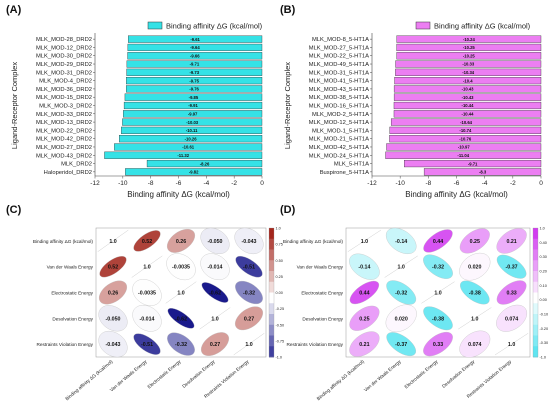  I want to click on y-tick-label: Buspirone_5-HT1A, so click(344, 173).